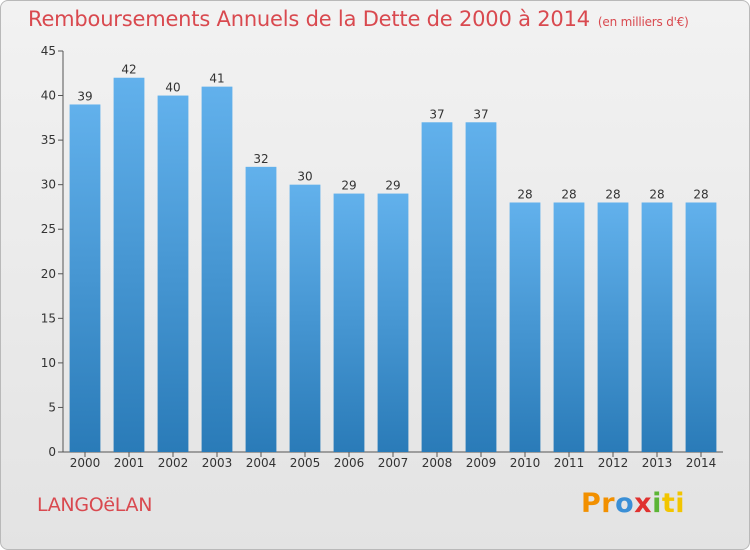 Image resolution: width=750 pixels, height=550 pixels. I want to click on value-label-2001: 42, so click(128, 70).